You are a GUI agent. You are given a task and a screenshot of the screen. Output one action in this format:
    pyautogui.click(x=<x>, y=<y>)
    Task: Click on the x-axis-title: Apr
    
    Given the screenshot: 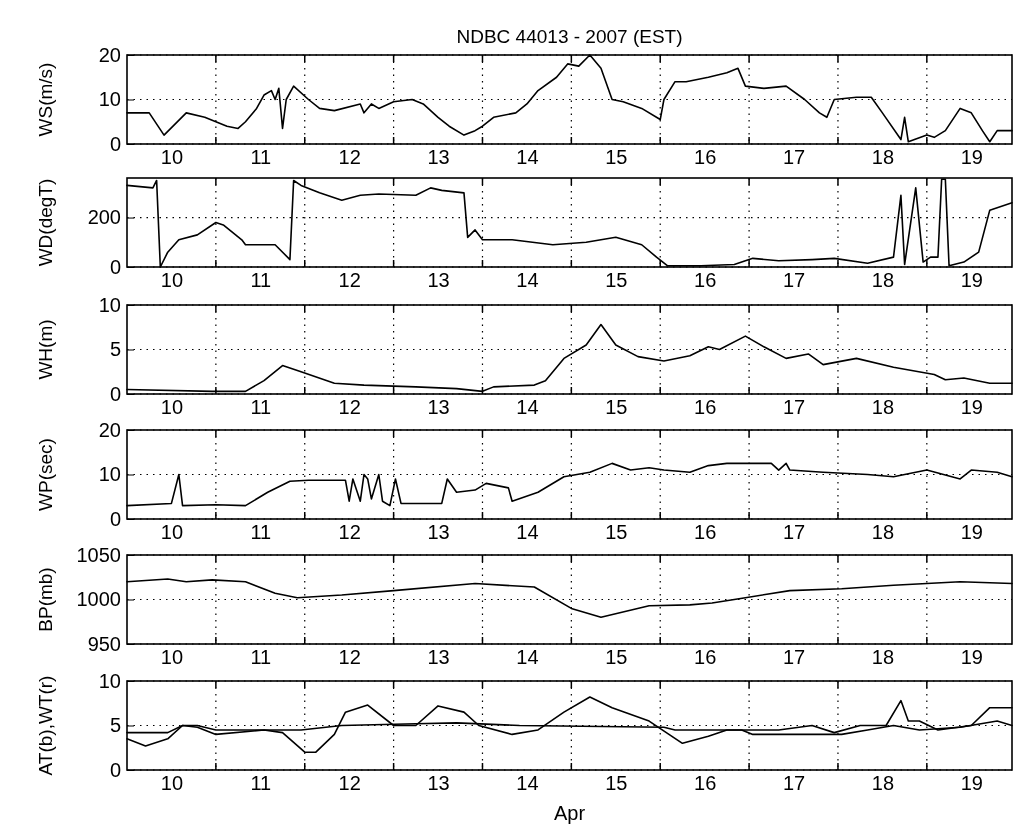 What is the action you would take?
    pyautogui.click(x=569, y=813)
    